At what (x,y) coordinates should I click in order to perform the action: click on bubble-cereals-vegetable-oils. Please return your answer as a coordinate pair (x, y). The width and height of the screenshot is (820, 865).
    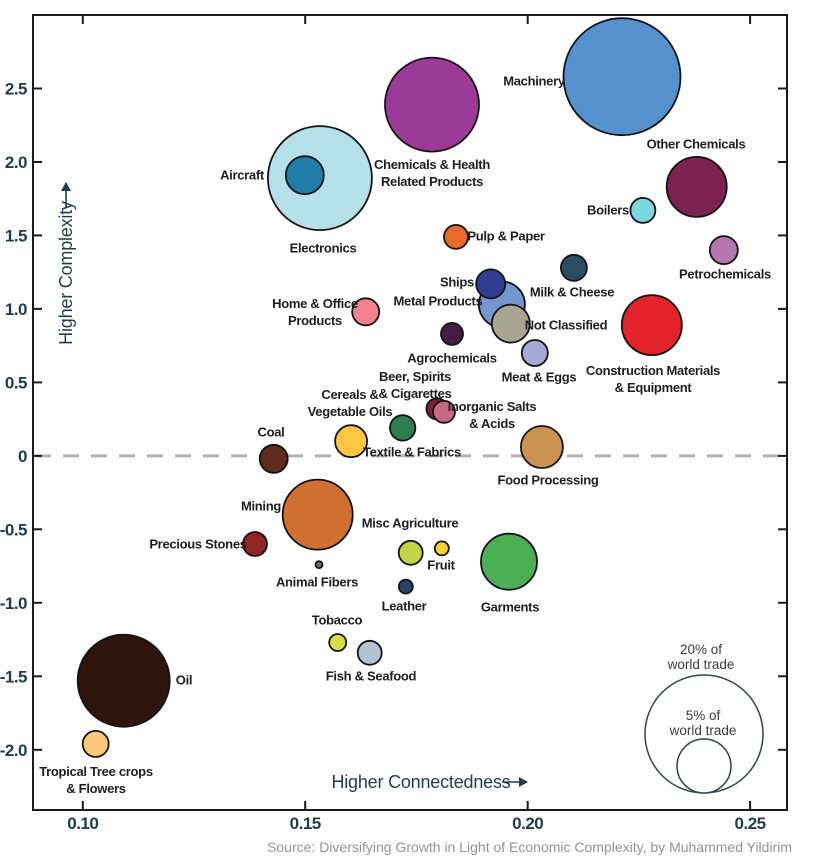
    Looking at the image, I should click on (351, 441).